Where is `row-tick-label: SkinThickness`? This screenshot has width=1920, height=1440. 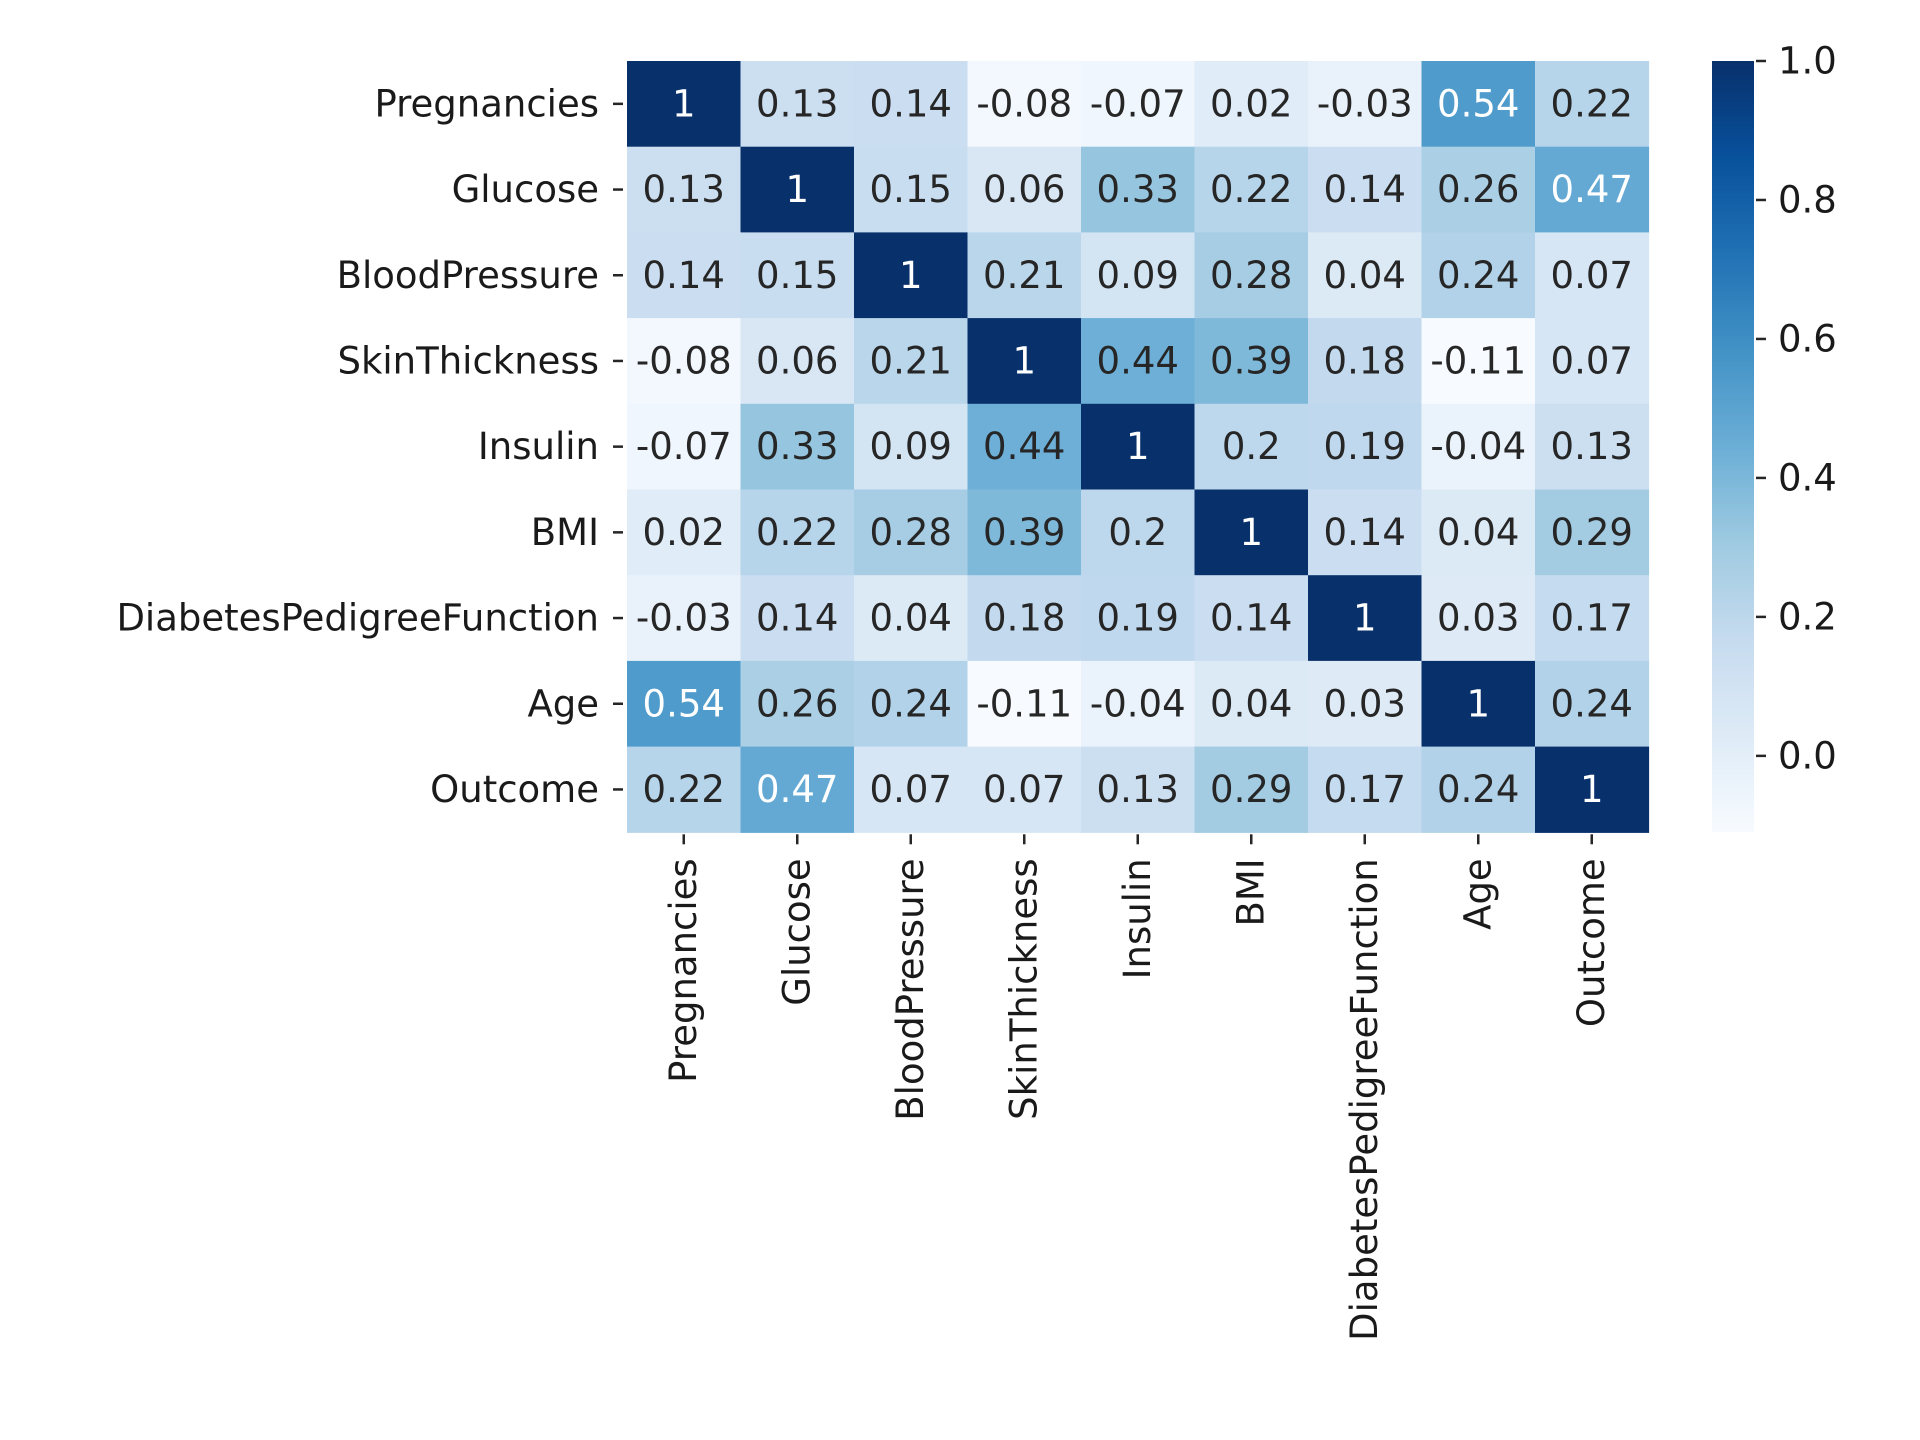 row-tick-label: SkinThickness is located at coordinates (468, 360).